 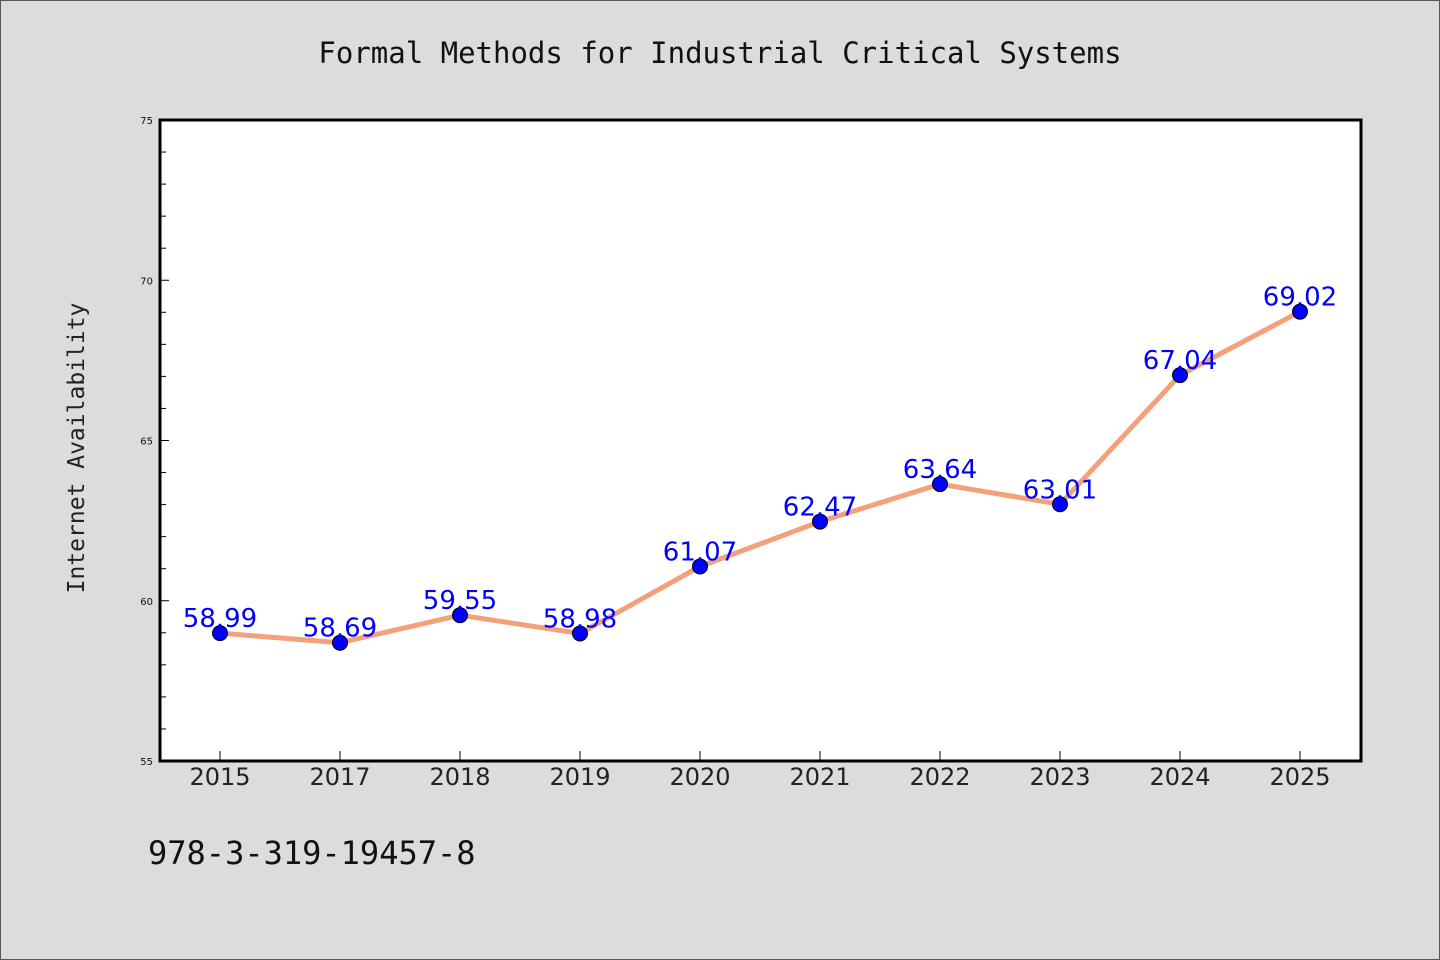 I want to click on x-tick-label: 2015, so click(x=219, y=777).